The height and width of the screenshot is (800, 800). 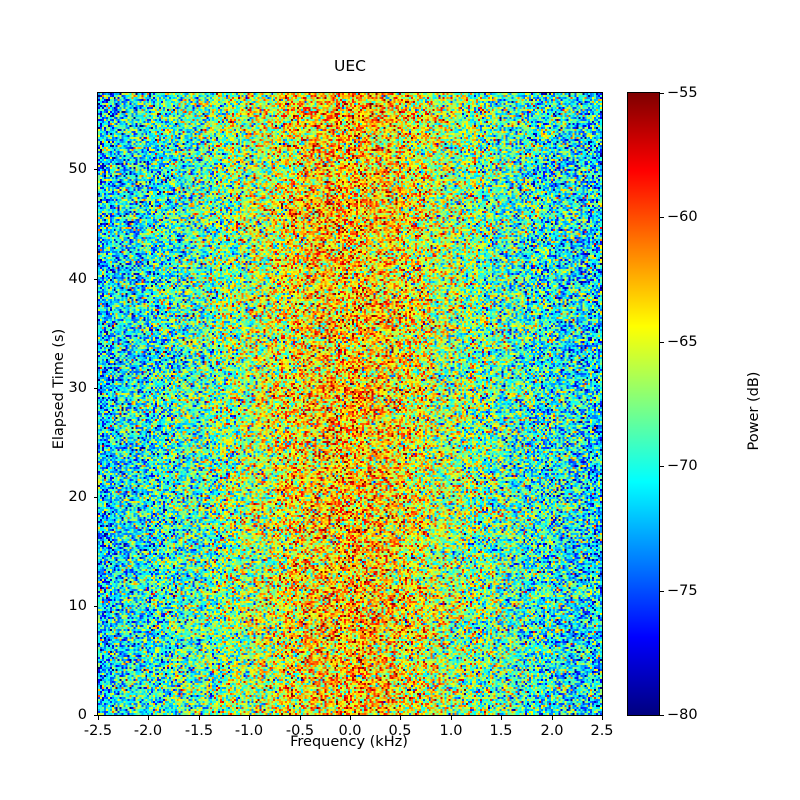 I want to click on x-tick-label: -2.5, so click(x=98, y=731).